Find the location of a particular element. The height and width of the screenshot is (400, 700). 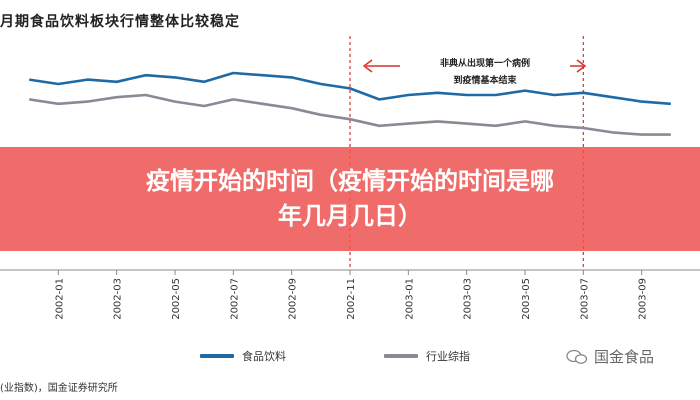

series-lines is located at coordinates (350, 103).